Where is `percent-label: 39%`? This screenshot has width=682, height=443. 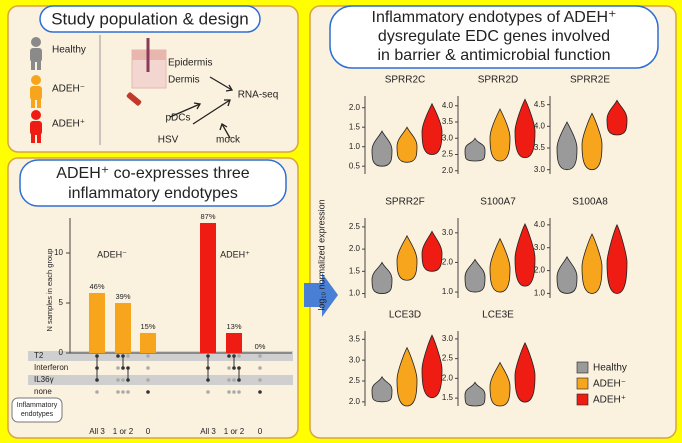 percent-label: 39% is located at coordinates (122, 296).